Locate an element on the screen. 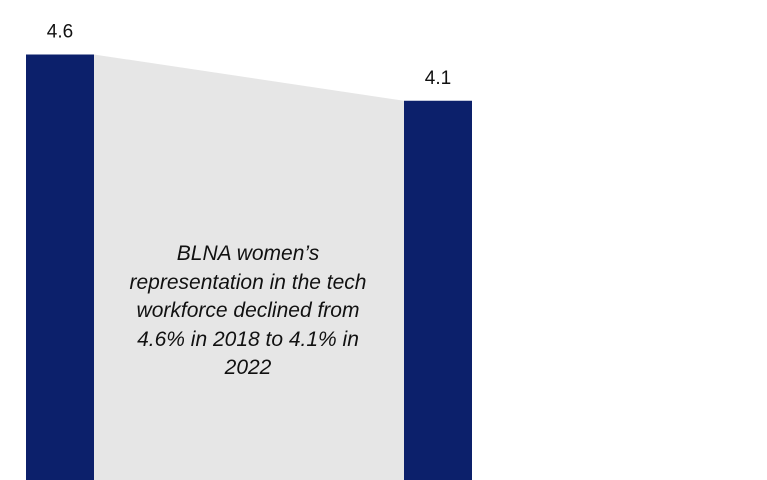  value-label-2018: 4.6 is located at coordinates (60, 32).